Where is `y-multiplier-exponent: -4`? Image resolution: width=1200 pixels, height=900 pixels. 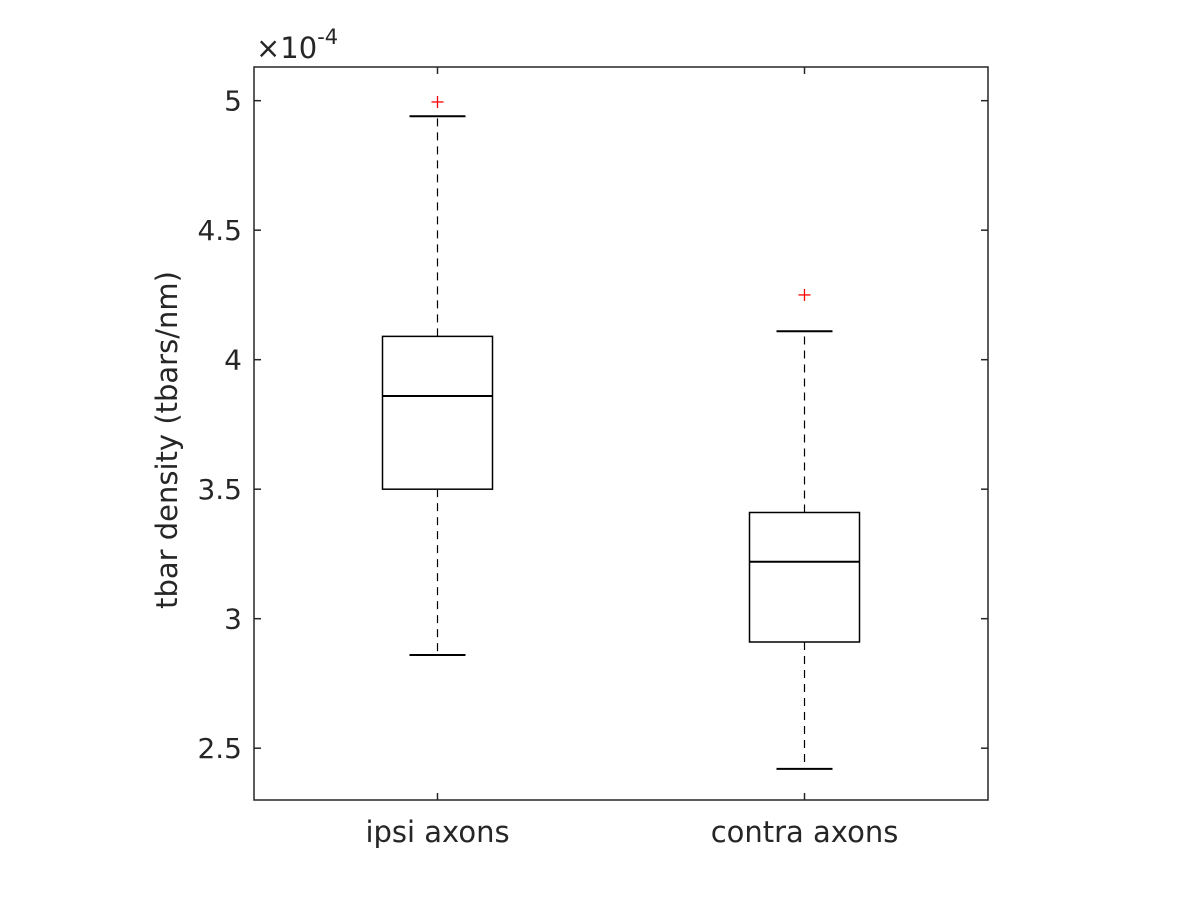
y-multiplier-exponent: -4 is located at coordinates (327, 37).